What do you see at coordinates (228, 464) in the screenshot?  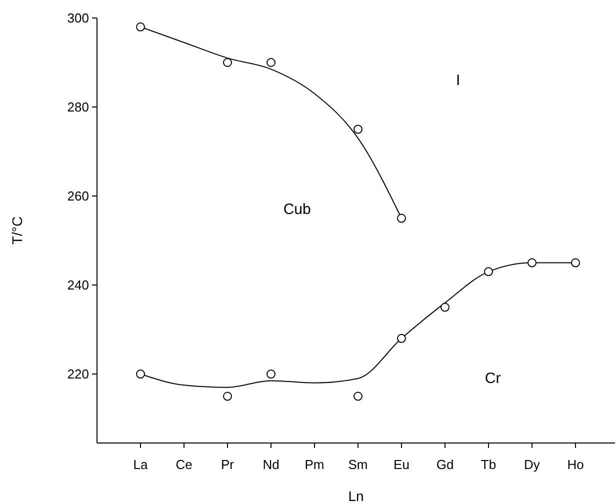 I see `x-tick-label: Pr` at bounding box center [228, 464].